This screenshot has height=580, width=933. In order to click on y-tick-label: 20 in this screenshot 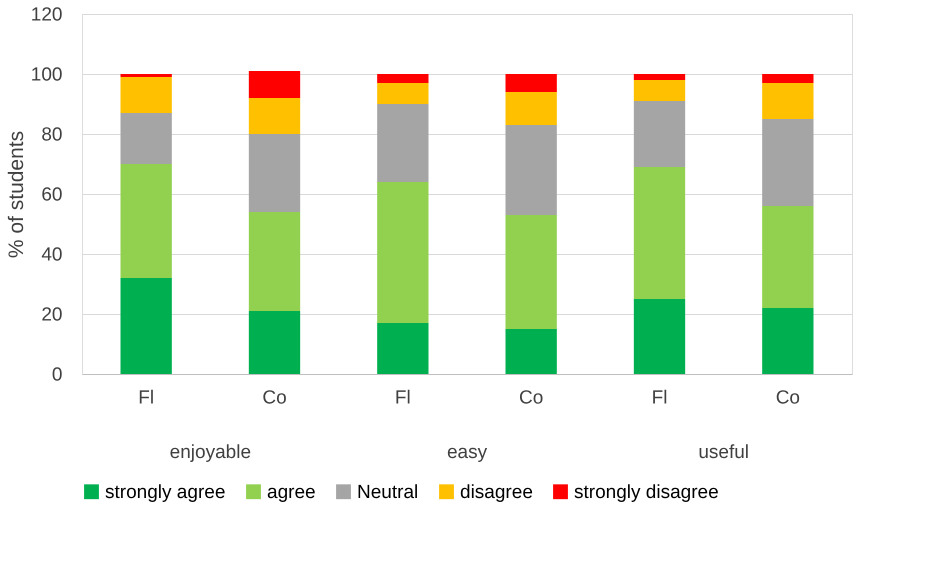, I will do `click(51, 315)`.